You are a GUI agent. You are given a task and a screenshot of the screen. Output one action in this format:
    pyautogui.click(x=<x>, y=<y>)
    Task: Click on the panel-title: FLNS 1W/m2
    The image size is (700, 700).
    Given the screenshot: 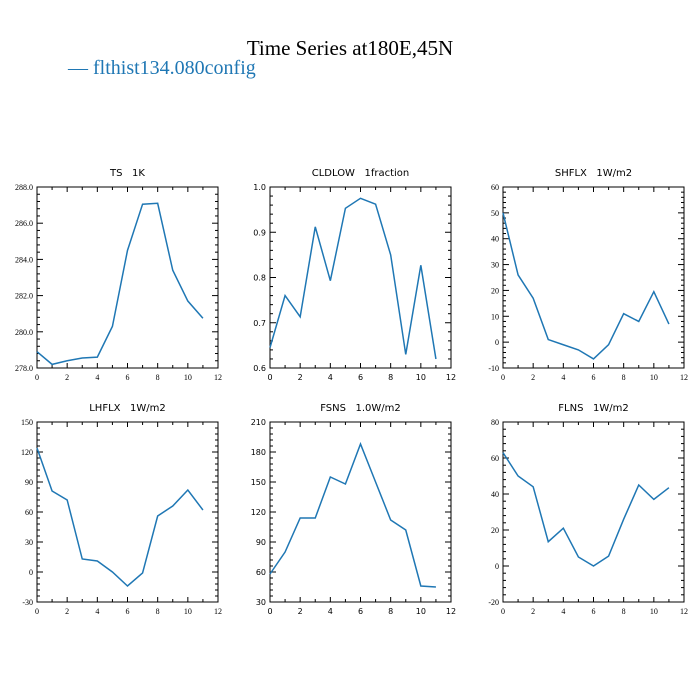 What is the action you would take?
    pyautogui.click(x=593, y=408)
    